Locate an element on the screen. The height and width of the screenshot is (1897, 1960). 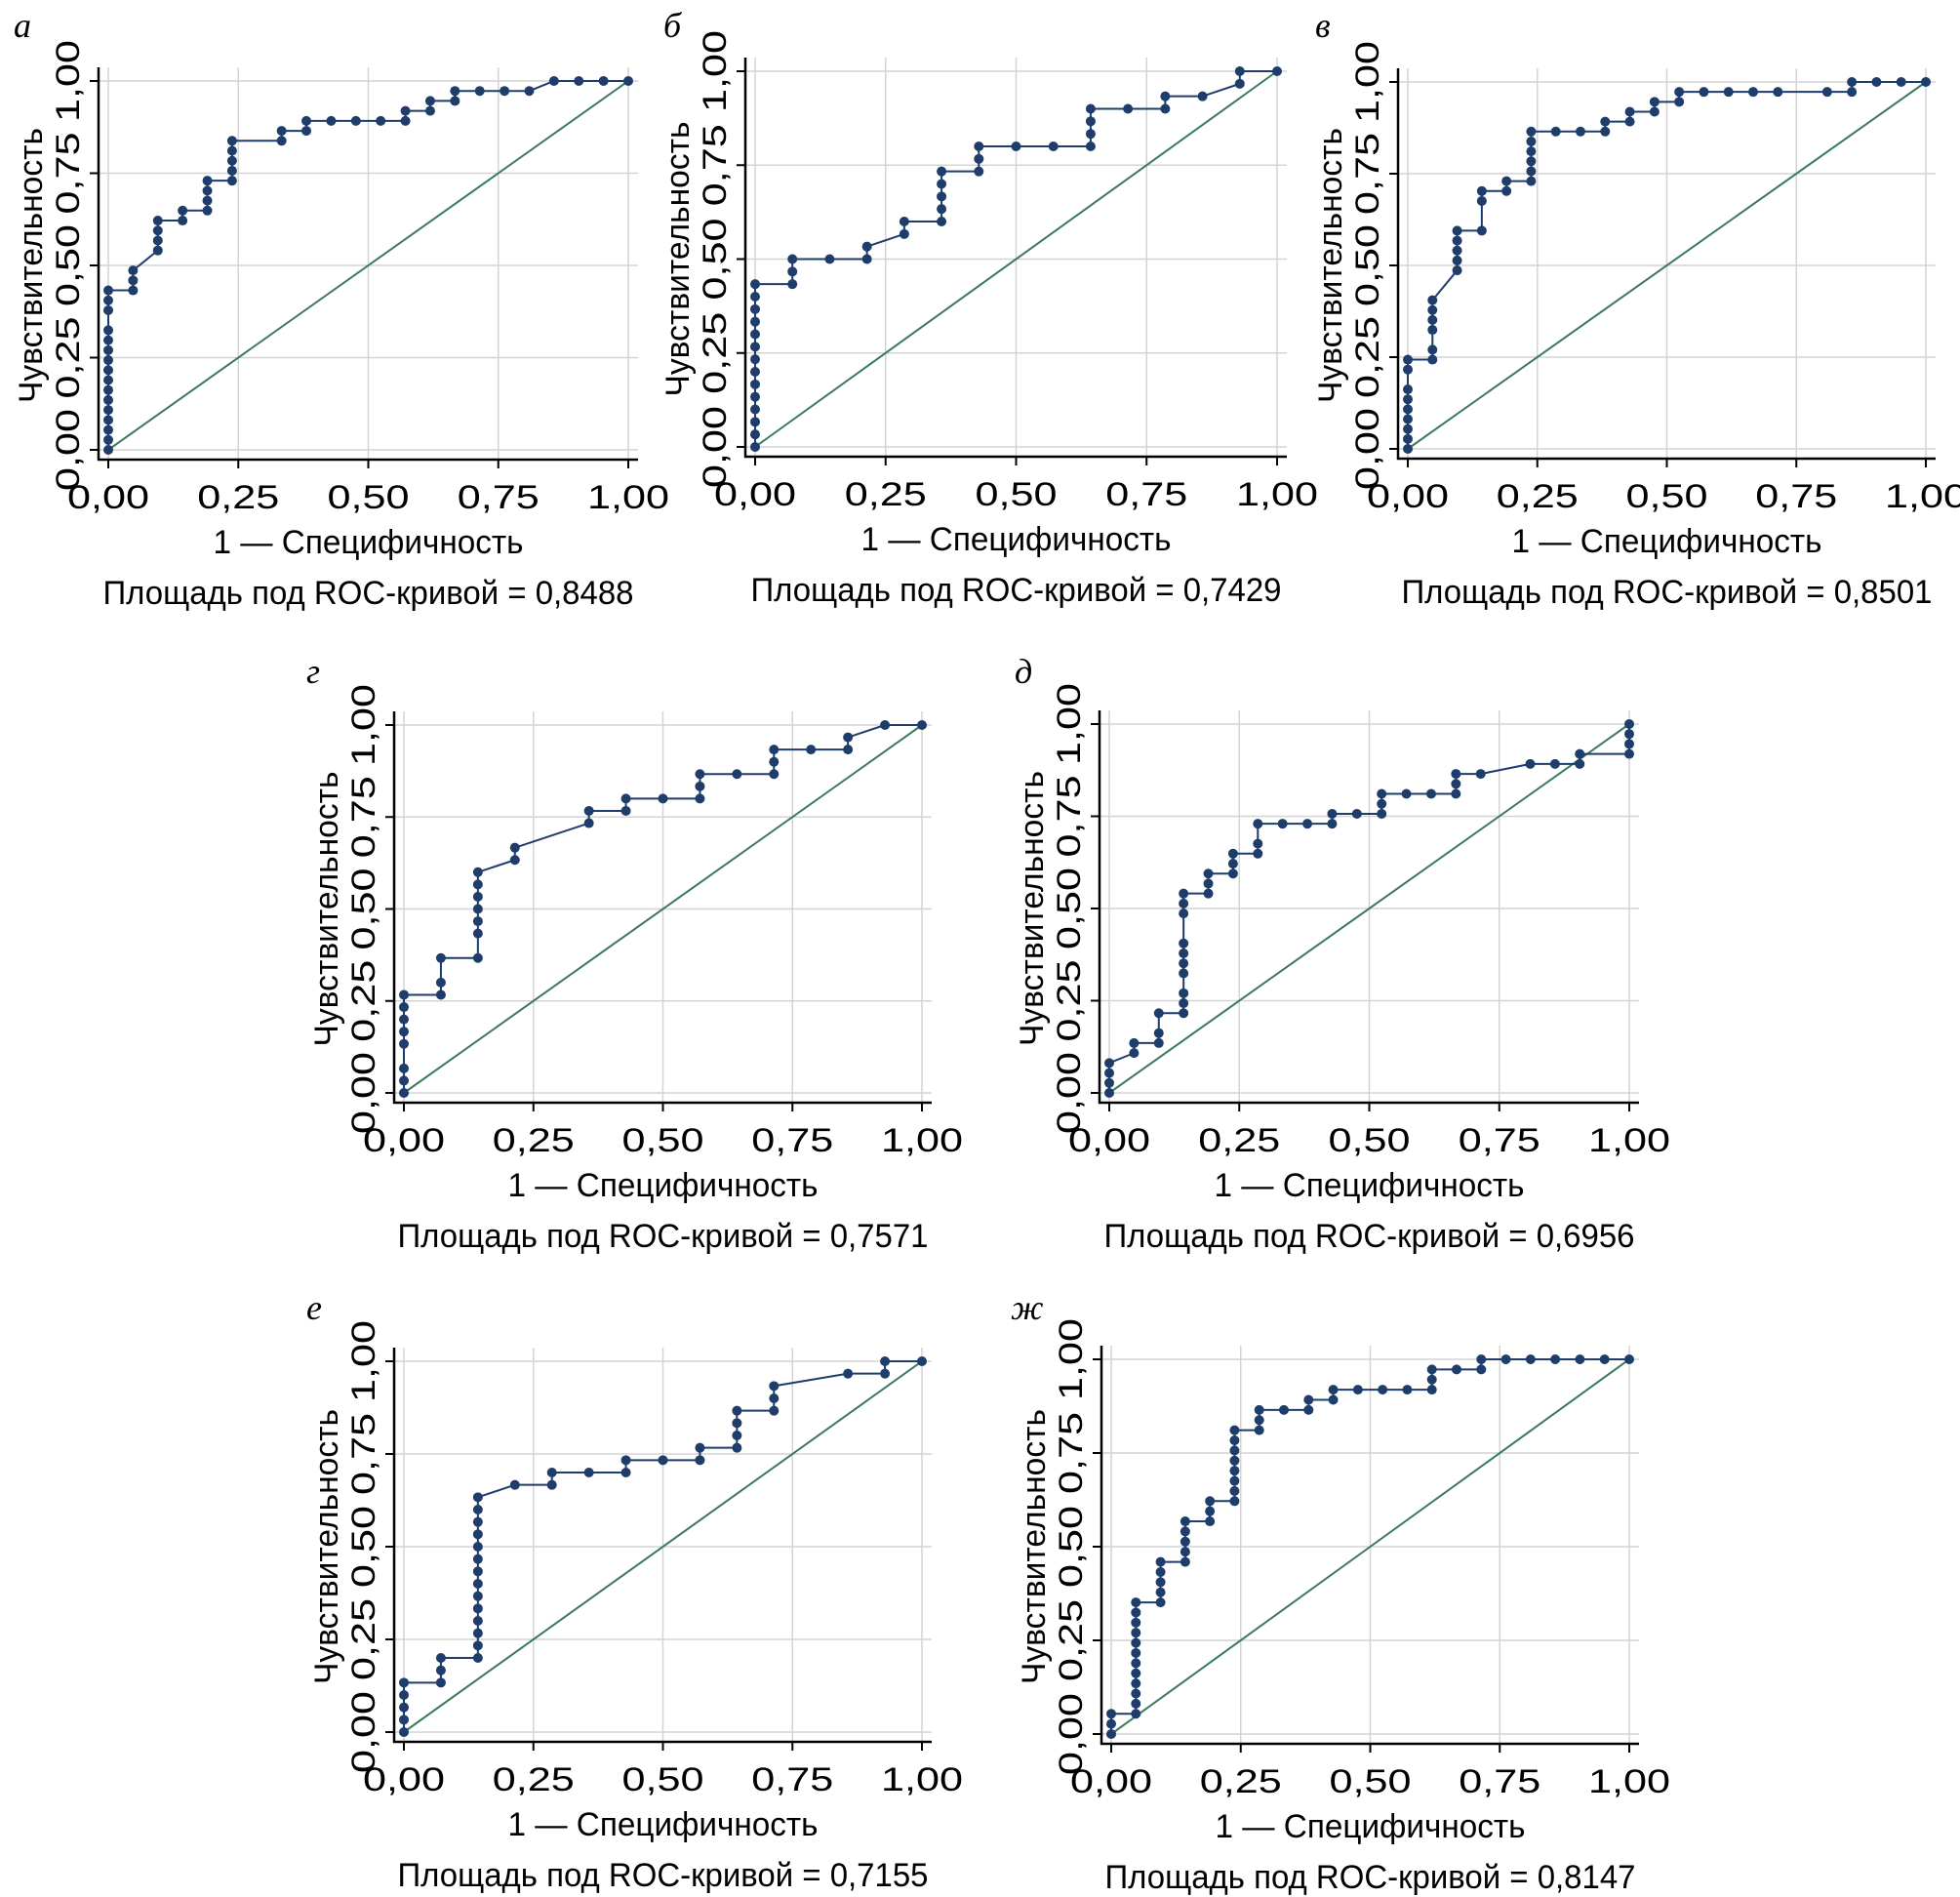
x-tick-label: 0,25 is located at coordinates (534, 1779).